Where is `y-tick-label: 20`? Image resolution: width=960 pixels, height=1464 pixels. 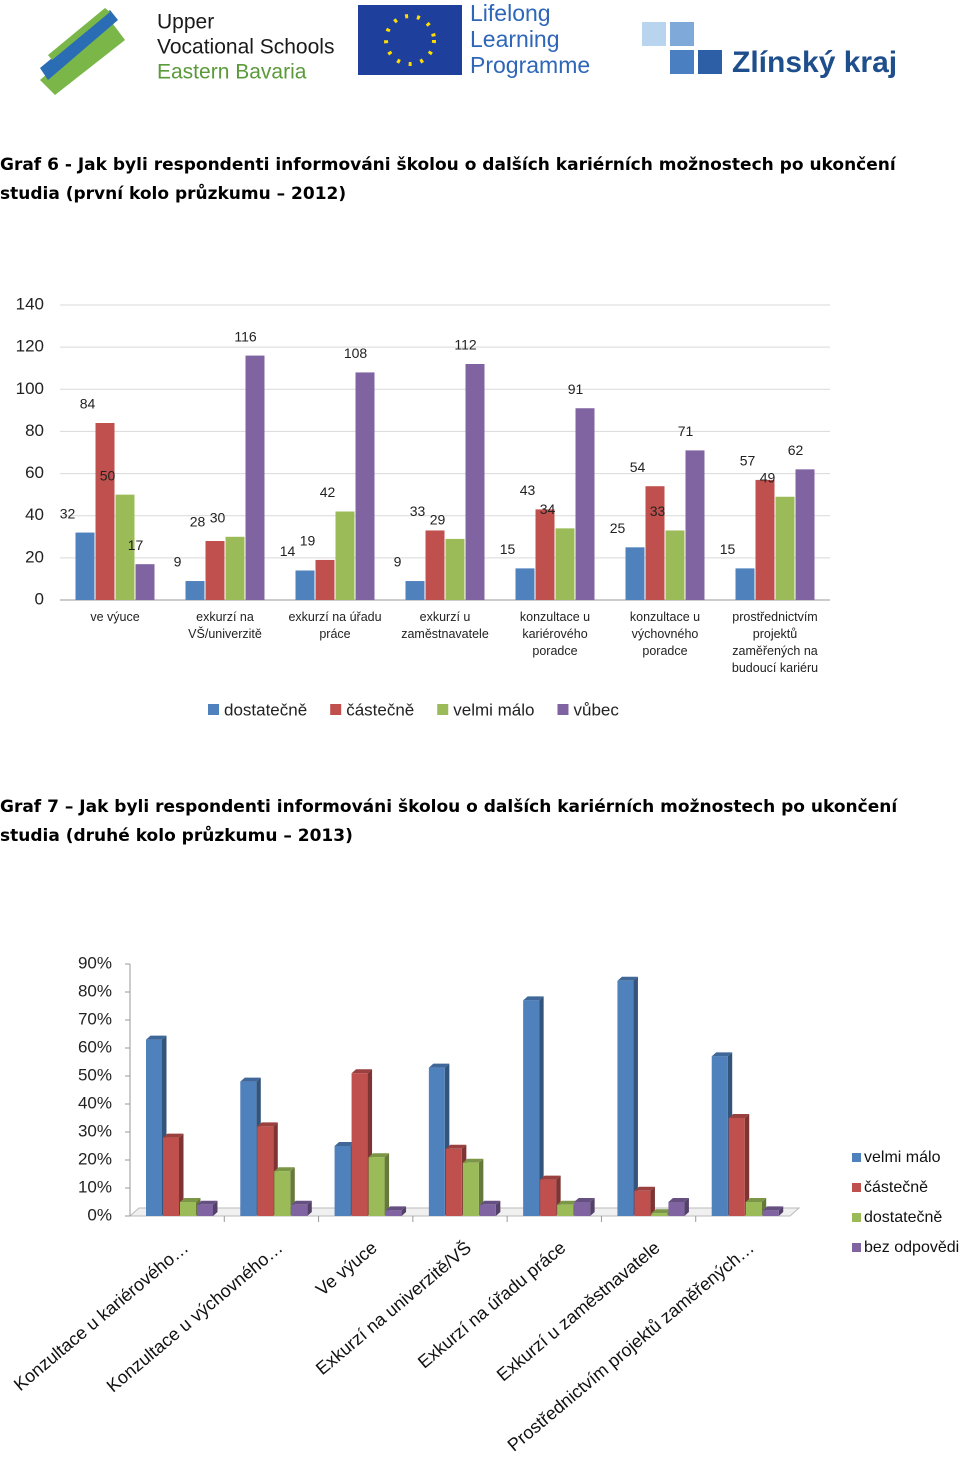 y-tick-label: 20 is located at coordinates (34, 556).